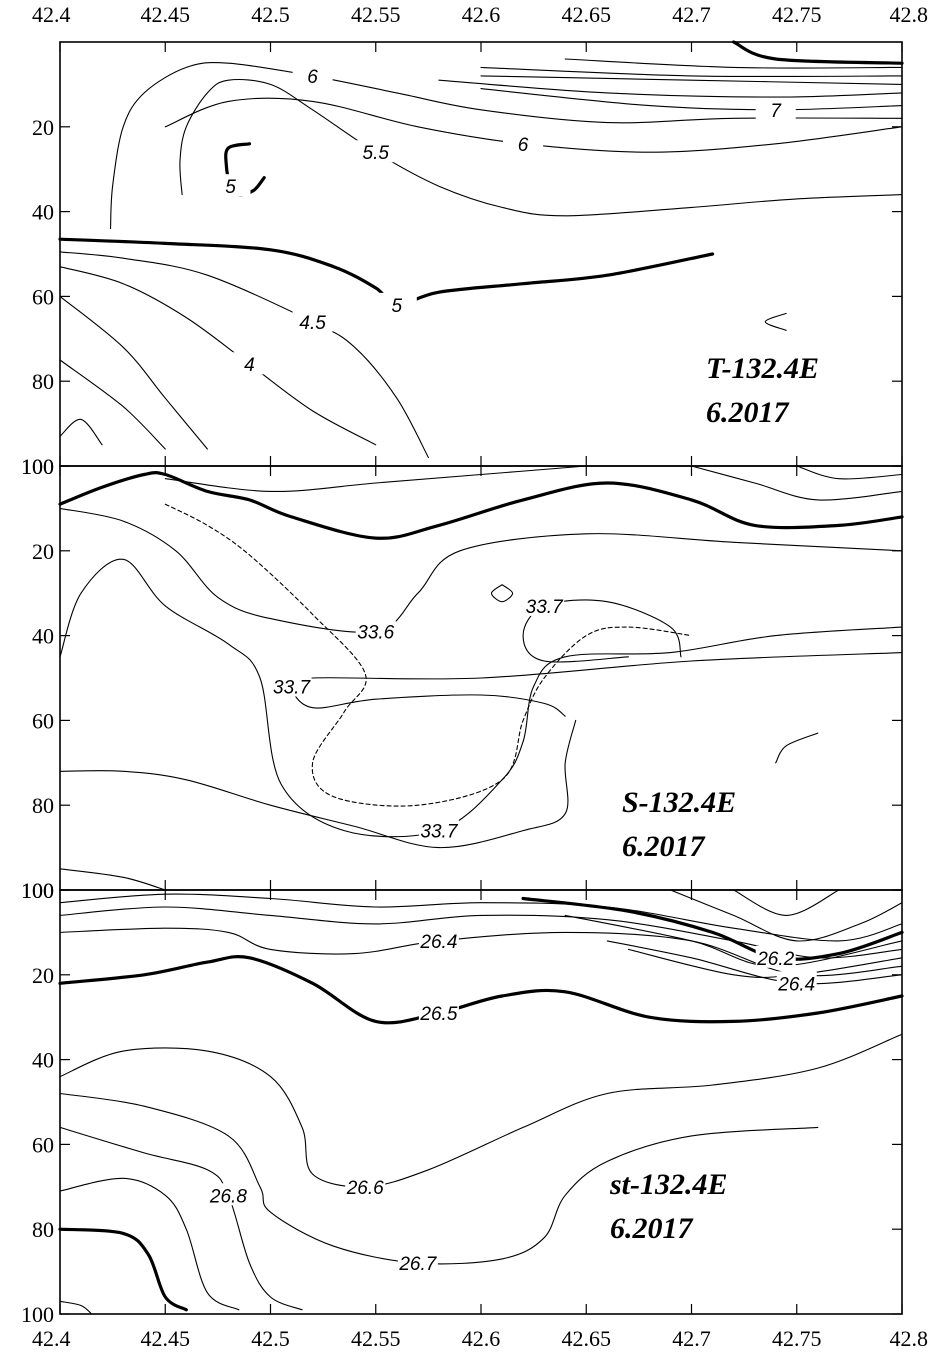 This screenshot has height=1359, width=930. I want to click on x-tick-label-bottom: 42.6, so click(481, 1338).